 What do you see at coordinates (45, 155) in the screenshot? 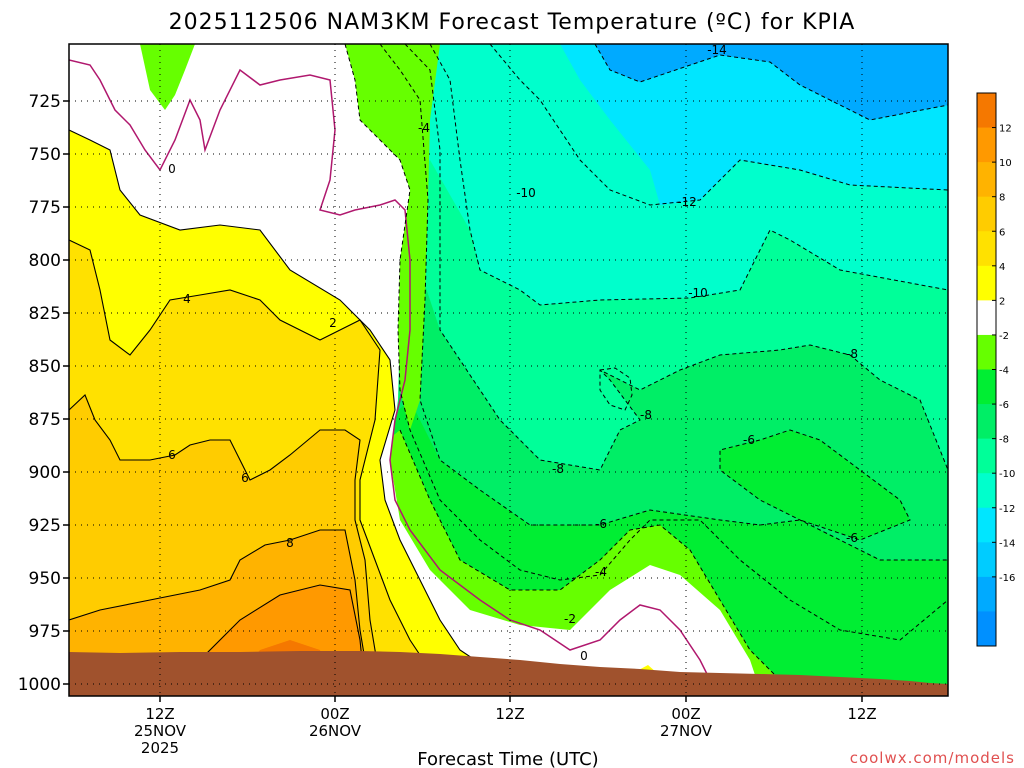
I see `y-tick-label: 750` at bounding box center [45, 155].